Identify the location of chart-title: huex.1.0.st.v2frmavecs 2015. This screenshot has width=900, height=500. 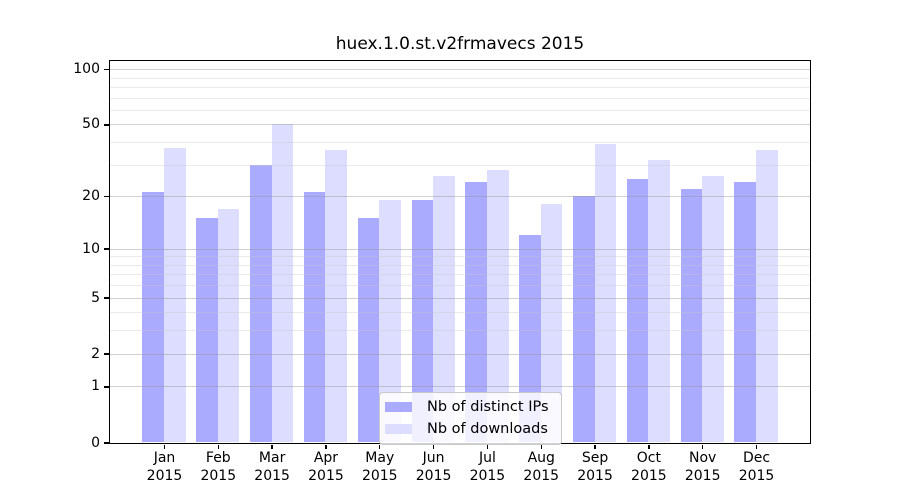
(460, 44).